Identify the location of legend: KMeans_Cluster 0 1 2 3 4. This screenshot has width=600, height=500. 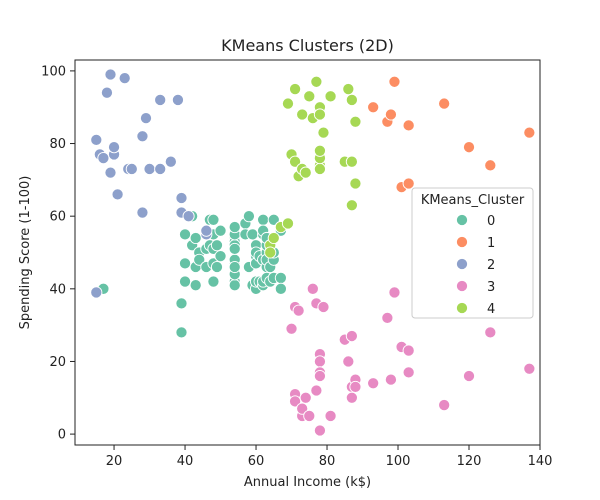
(472, 253).